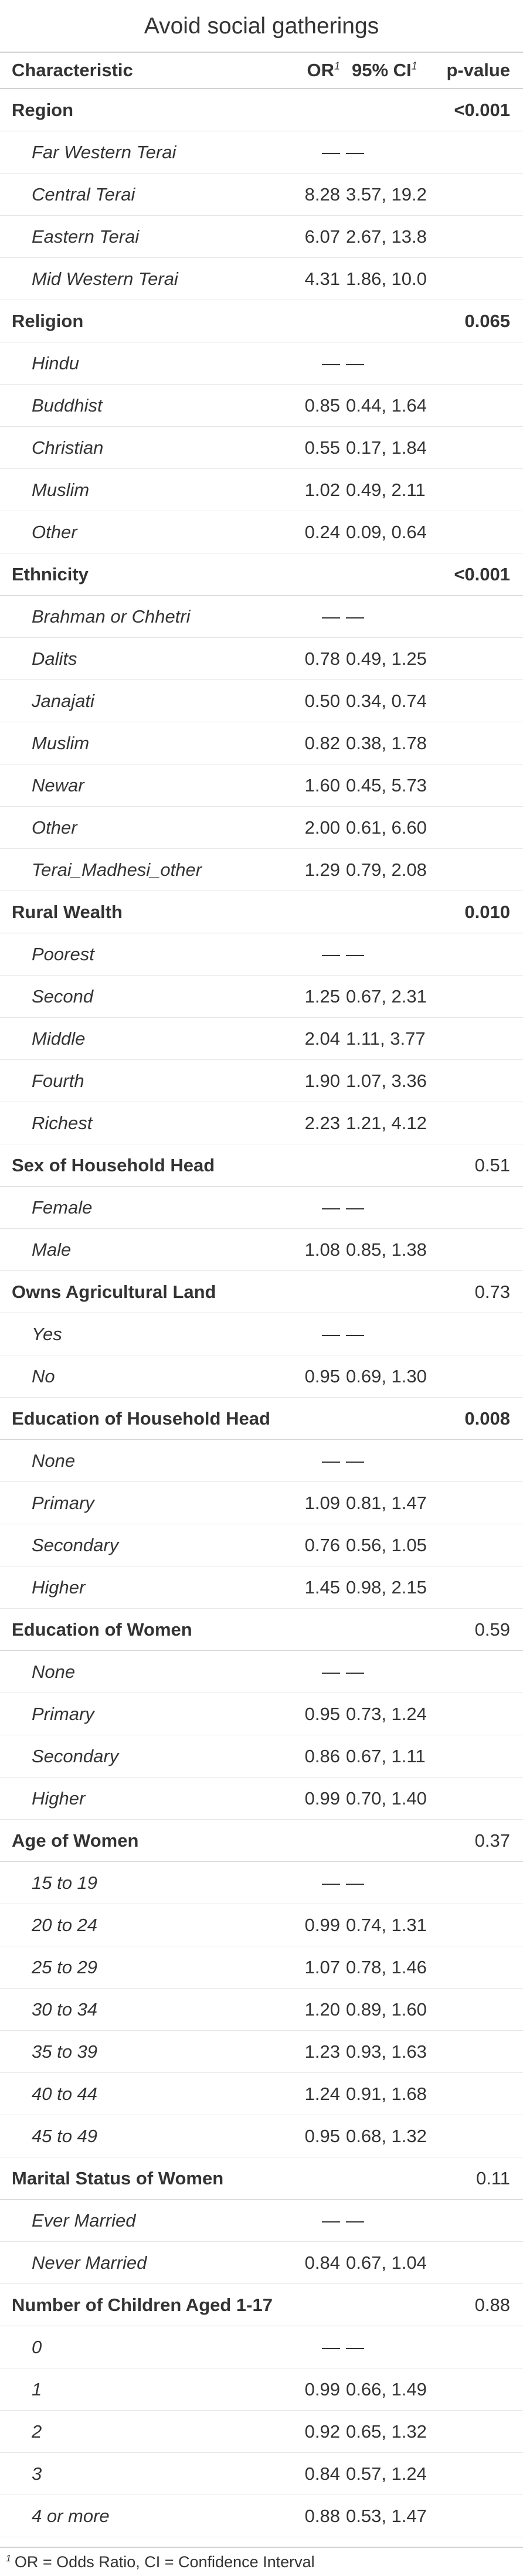 Image resolution: width=523 pixels, height=2576 pixels. Describe the element at coordinates (322, 2516) in the screenshot. I see `odds-ratio: 0.88` at that location.